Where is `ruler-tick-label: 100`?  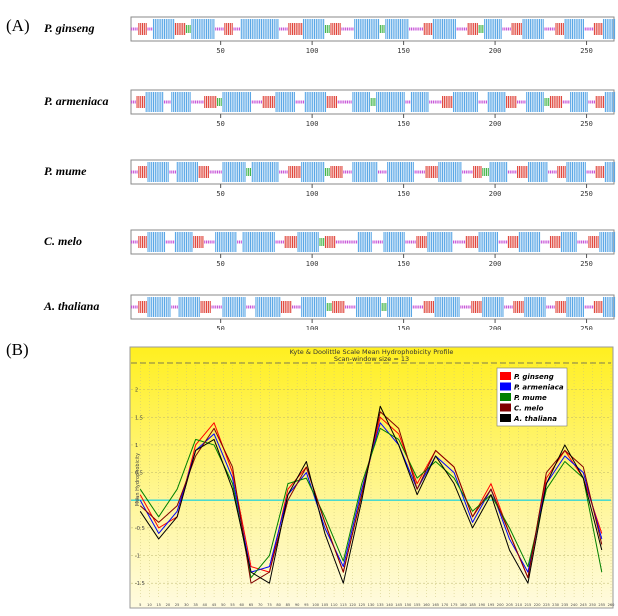 ruler-tick-label: 100 is located at coordinates (312, 194).